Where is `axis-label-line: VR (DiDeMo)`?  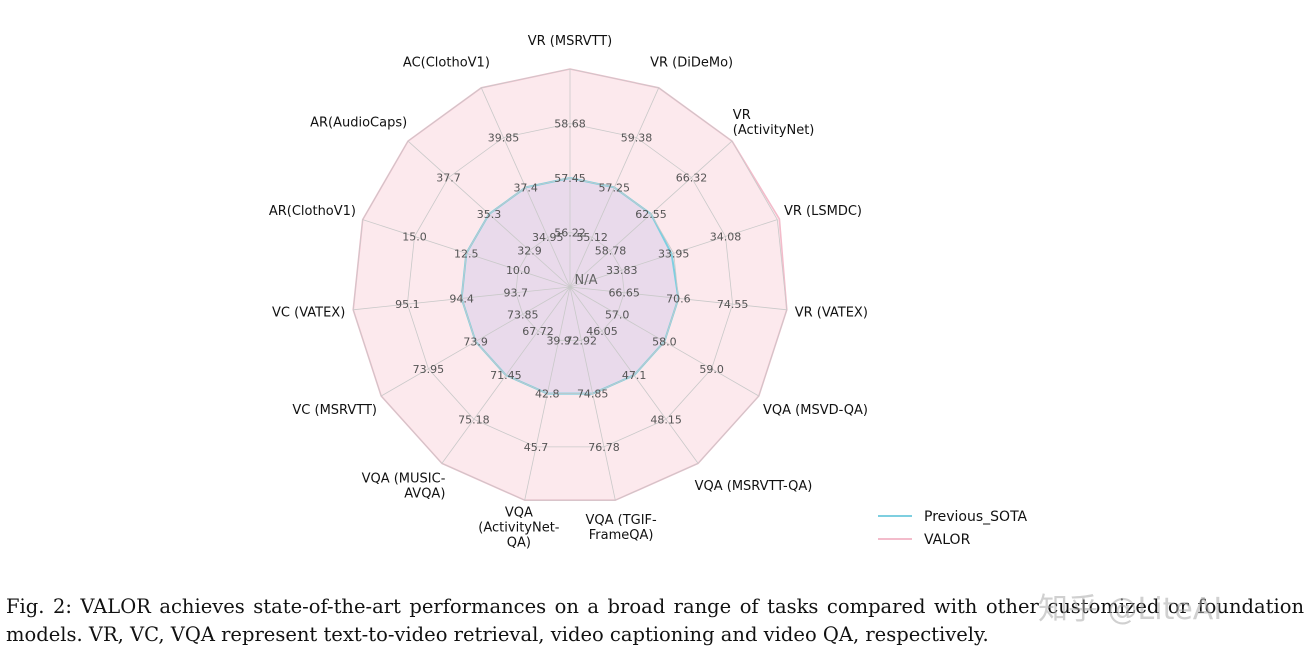
axis-label-line: VR (DiDeMo) is located at coordinates (691, 62).